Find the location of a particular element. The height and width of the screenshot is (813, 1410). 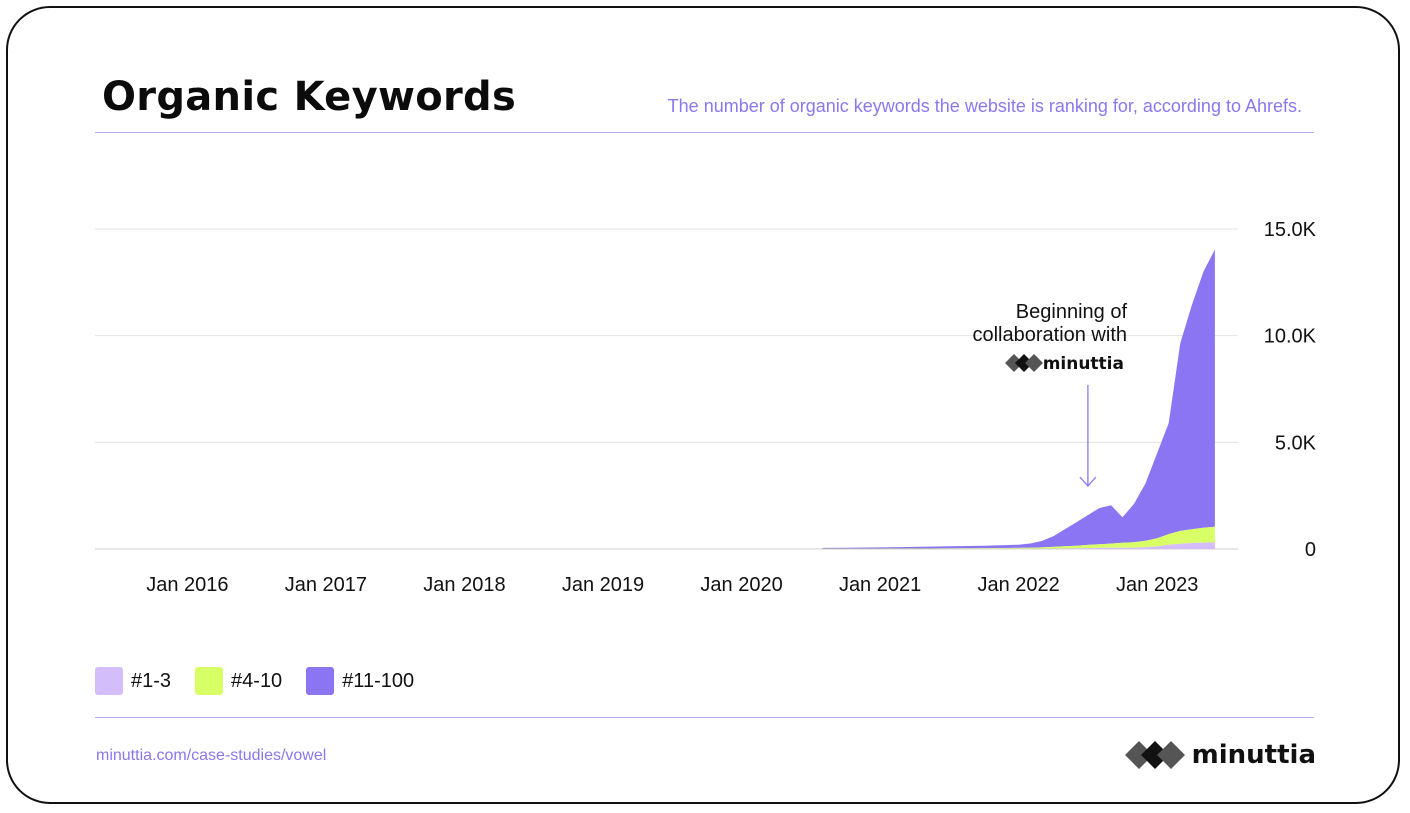

footer-brand-name: minuttia is located at coordinates (1253, 755).